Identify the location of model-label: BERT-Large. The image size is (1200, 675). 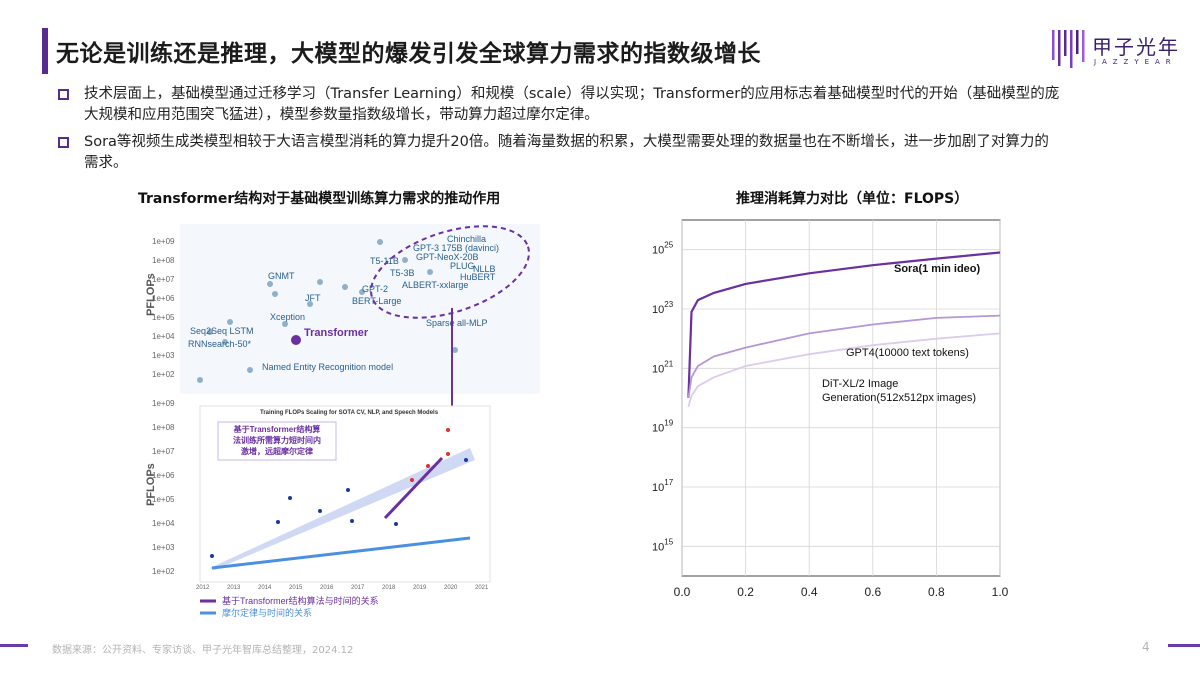
(376, 301).